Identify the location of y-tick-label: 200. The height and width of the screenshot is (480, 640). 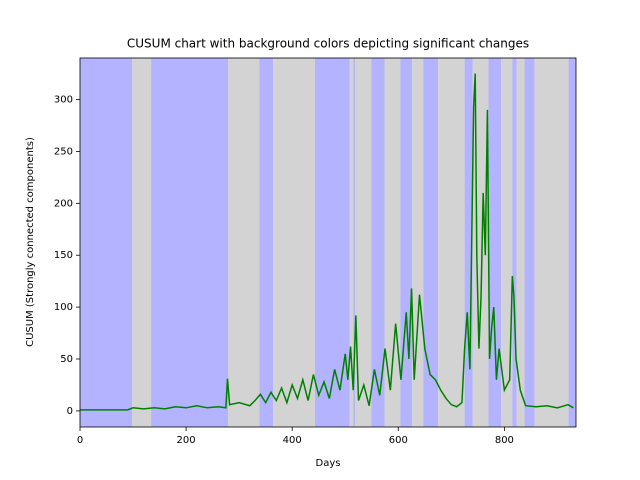
(63, 203).